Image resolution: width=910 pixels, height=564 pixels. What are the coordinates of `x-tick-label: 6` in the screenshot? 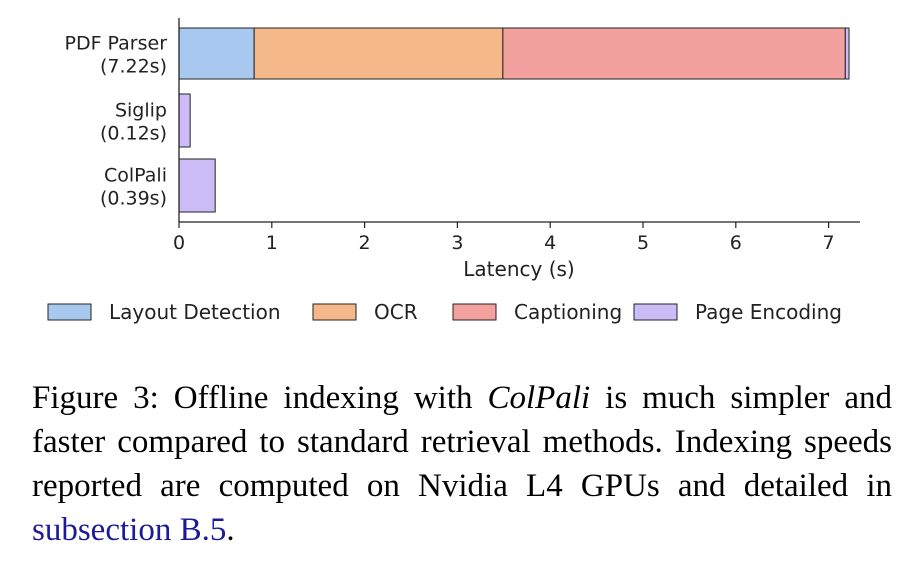 It's located at (736, 243).